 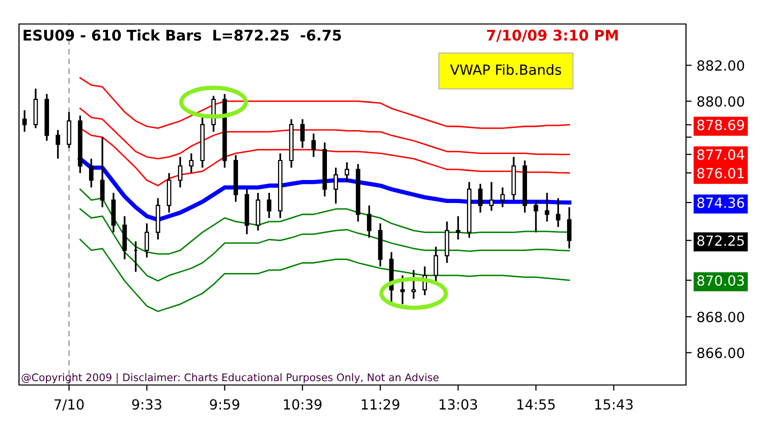 What do you see at coordinates (459, 404) in the screenshot?
I see `x-tick-label: 13:03` at bounding box center [459, 404].